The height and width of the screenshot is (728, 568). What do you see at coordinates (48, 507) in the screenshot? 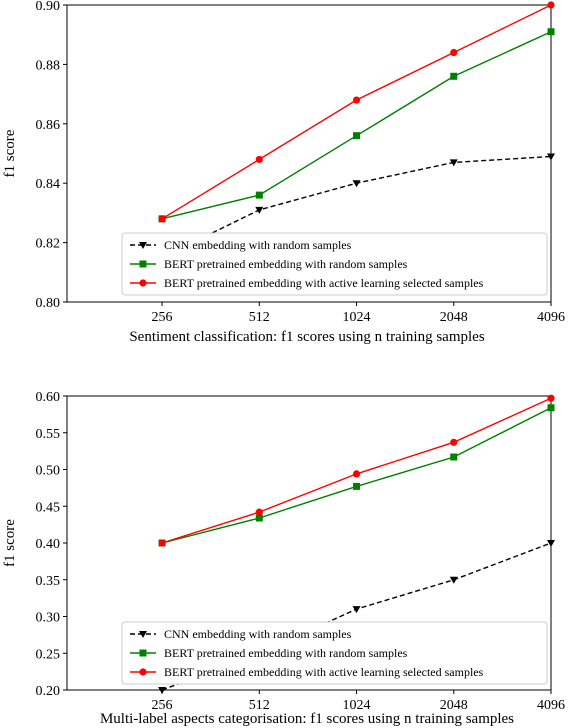
I see `y-tick-label: 0.45` at bounding box center [48, 507].